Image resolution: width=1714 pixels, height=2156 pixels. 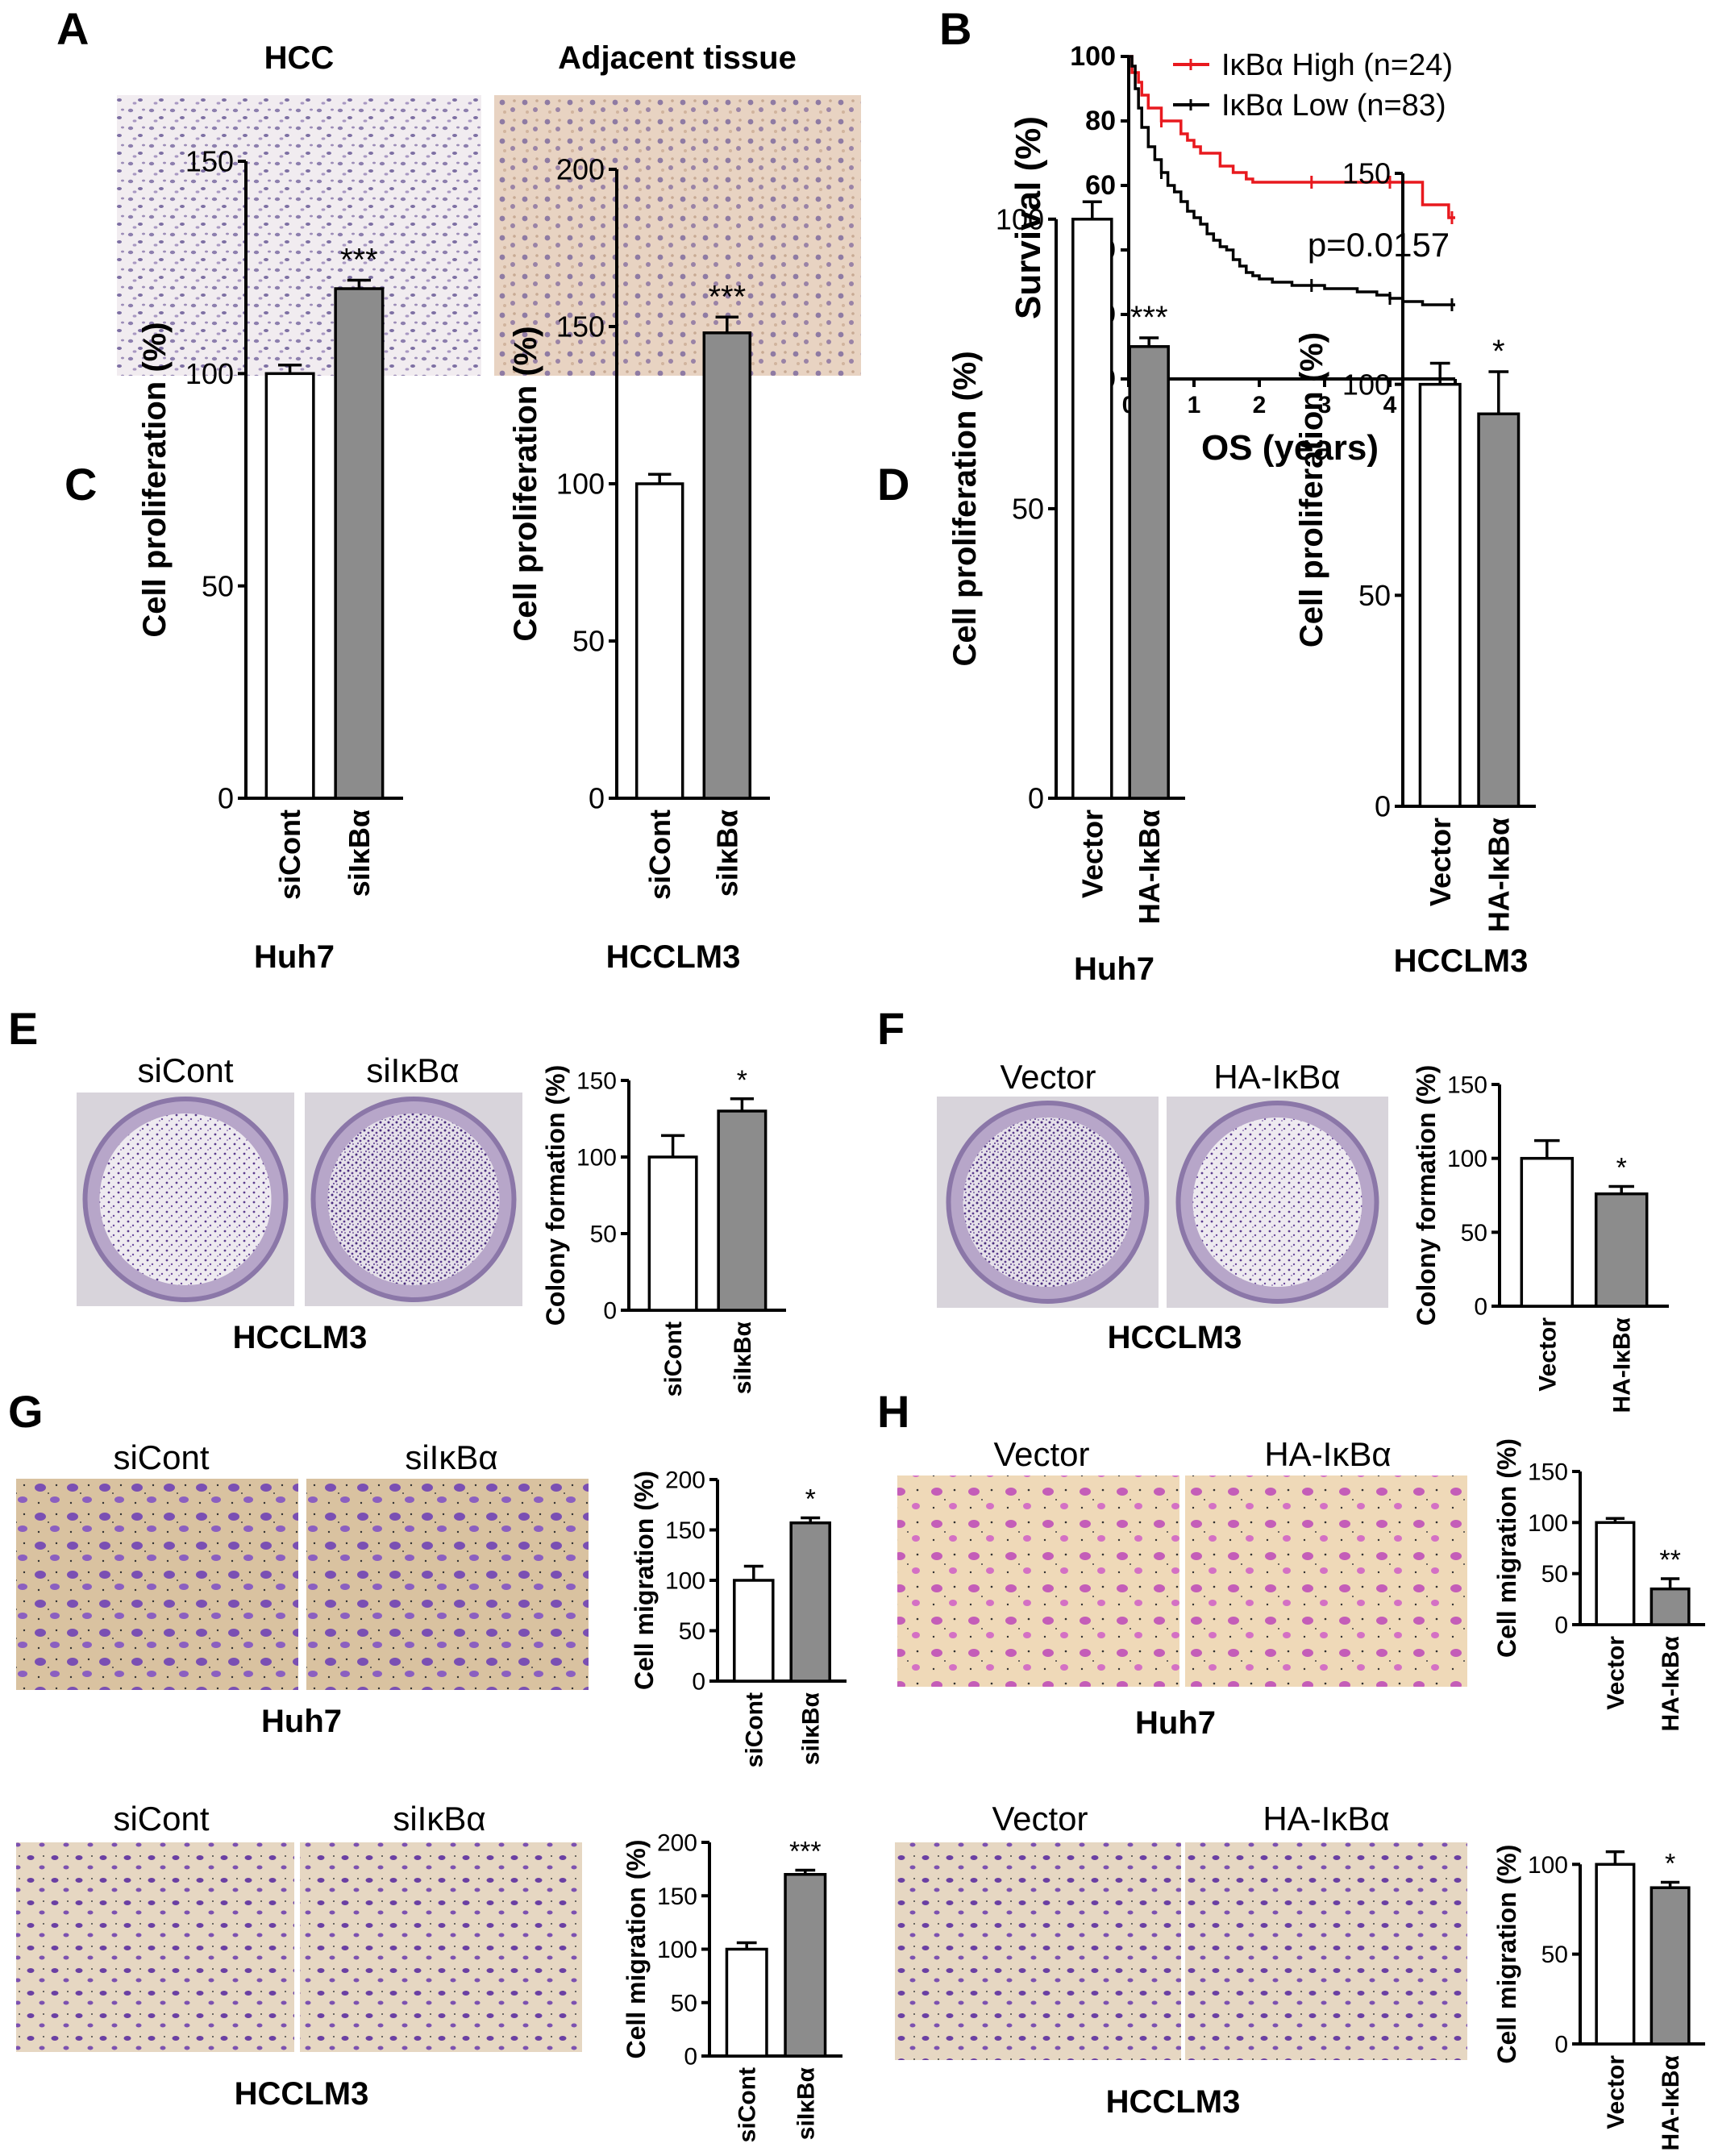 What do you see at coordinates (677, 58) in the screenshot?
I see `adjacent-tissue-label: Adjacent tissue` at bounding box center [677, 58].